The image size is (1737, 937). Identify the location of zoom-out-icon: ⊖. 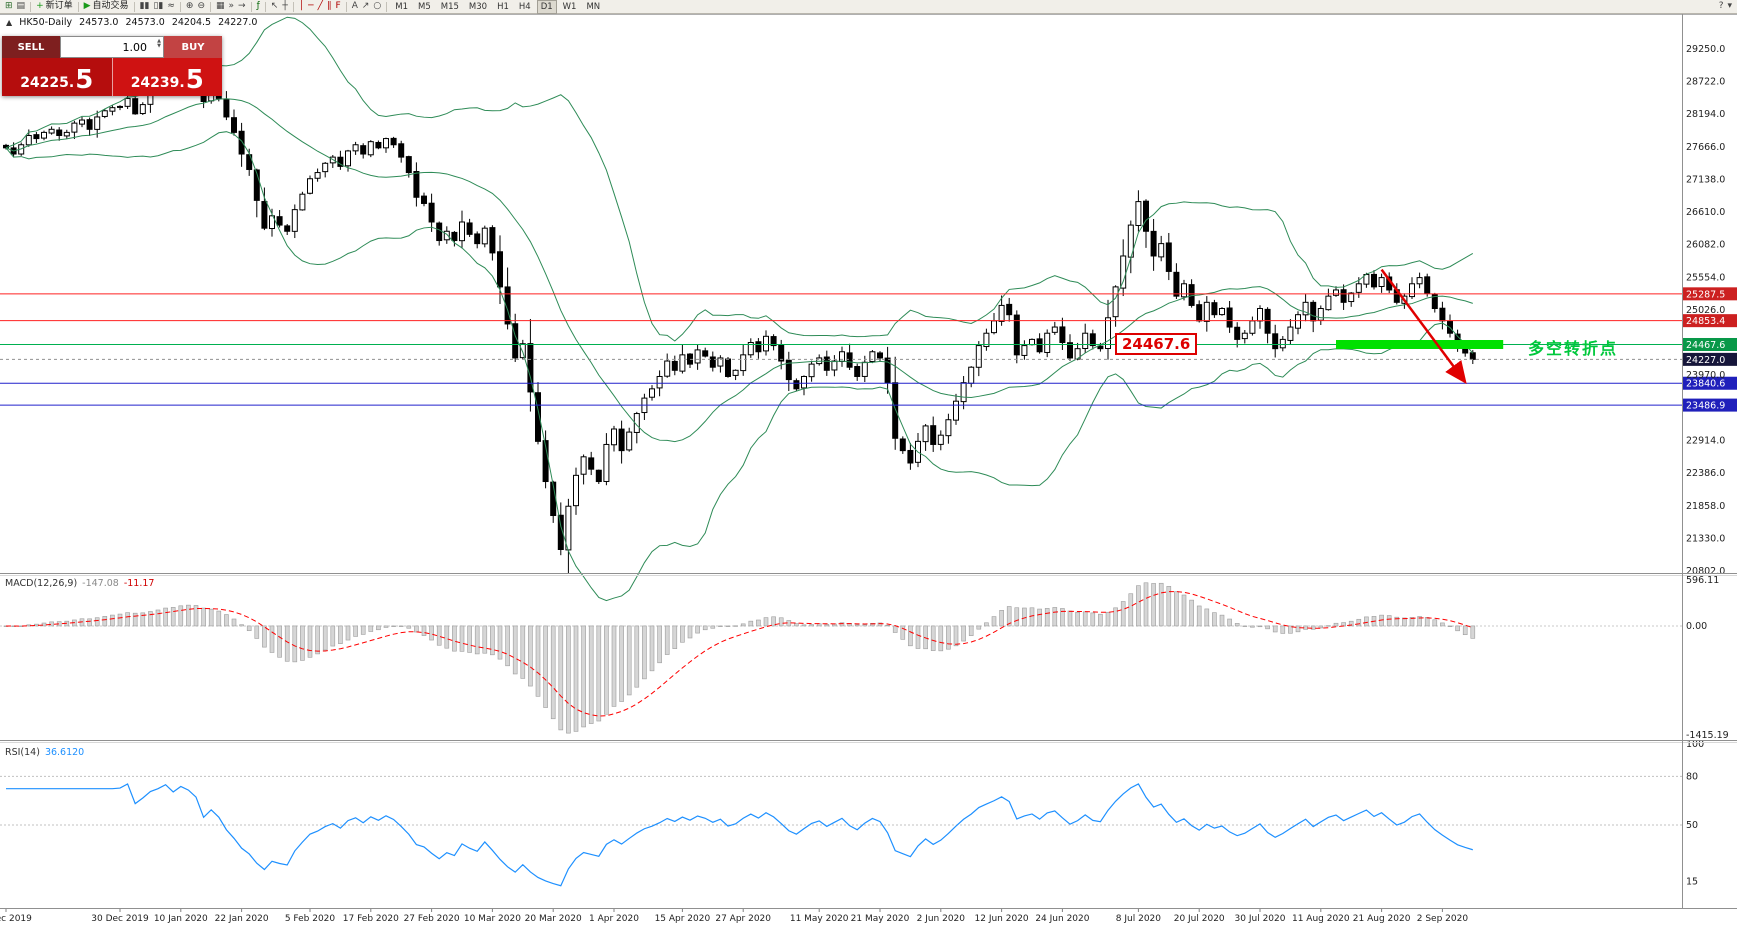
(201, 6).